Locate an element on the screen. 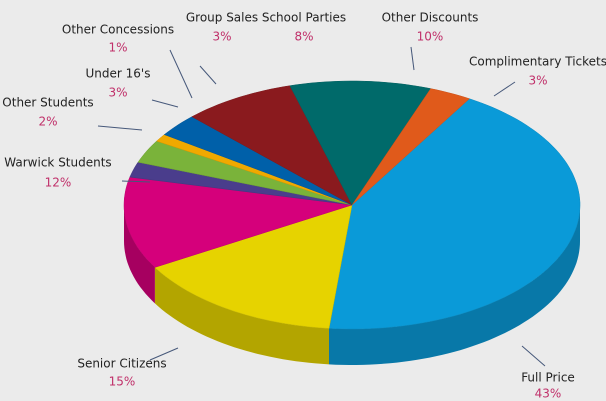  slice-value-label: 12% is located at coordinates (58, 183).